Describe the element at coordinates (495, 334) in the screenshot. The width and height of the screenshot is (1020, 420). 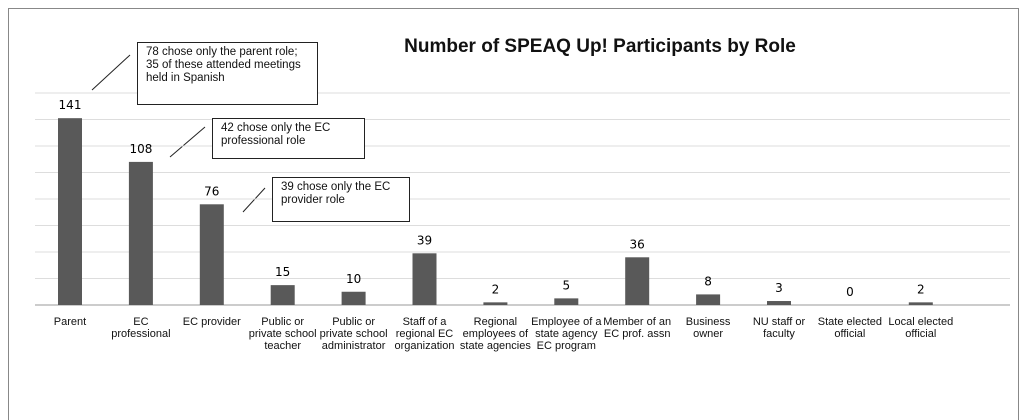
I see `x-tick-label: Regional employees of state agencies` at that location.